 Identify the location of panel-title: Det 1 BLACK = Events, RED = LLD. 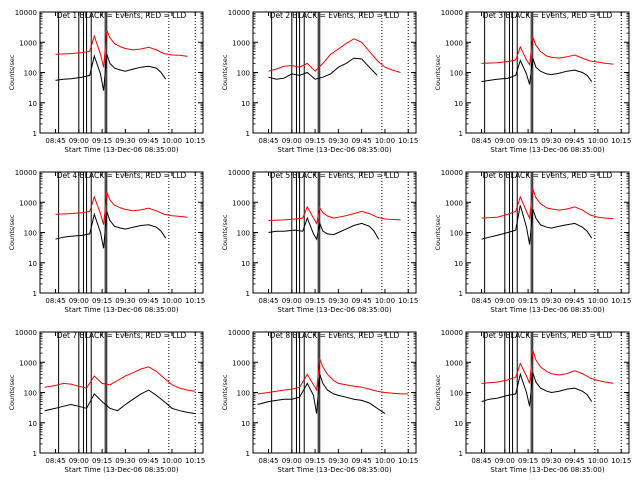
(122, 15).